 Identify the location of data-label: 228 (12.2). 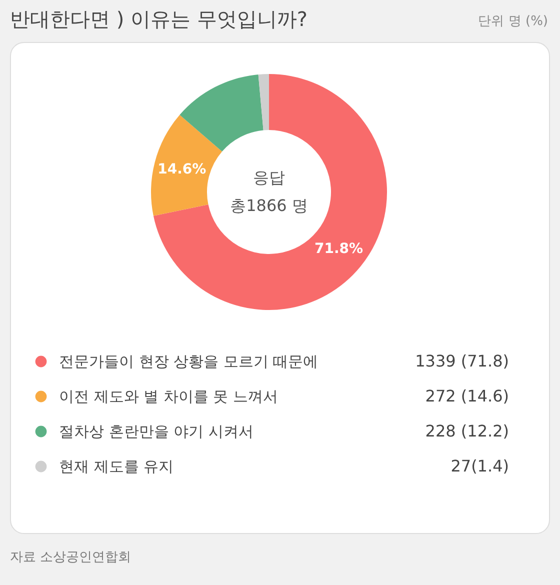
(467, 431).